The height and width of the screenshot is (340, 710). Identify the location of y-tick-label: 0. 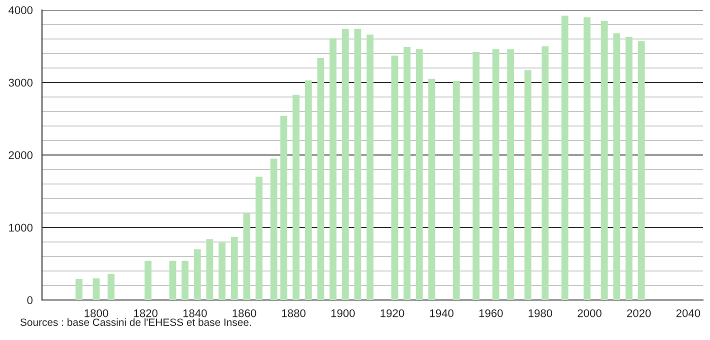
(30, 300).